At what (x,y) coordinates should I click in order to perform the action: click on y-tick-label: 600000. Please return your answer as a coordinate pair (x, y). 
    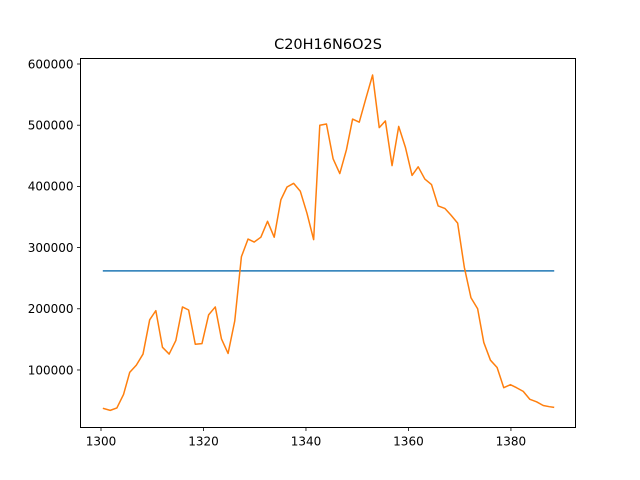
    Looking at the image, I should click on (51, 64).